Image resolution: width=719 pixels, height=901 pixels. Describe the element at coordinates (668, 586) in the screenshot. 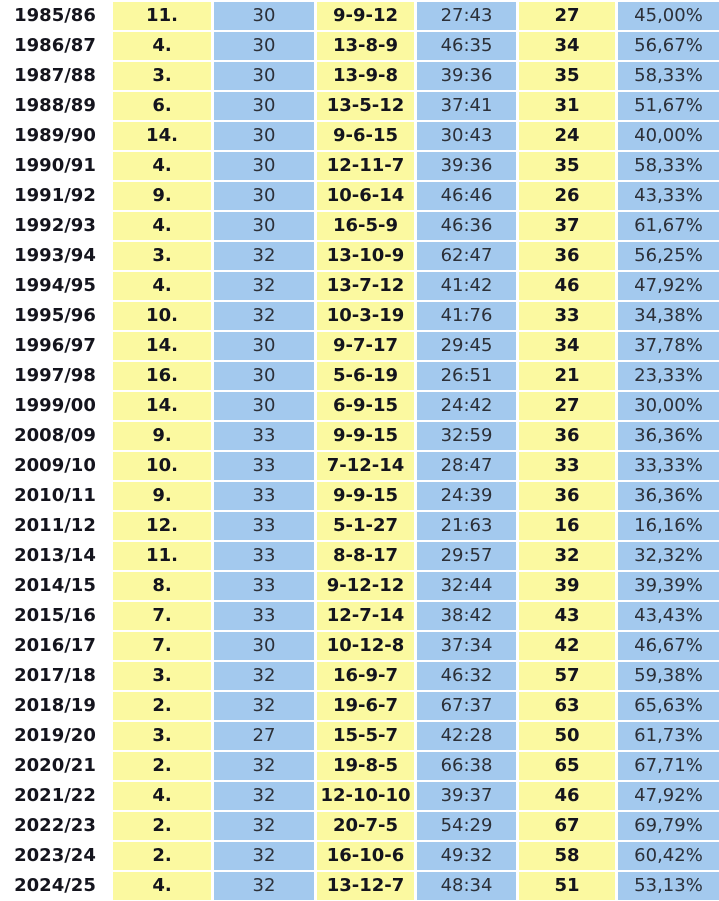

I see `percentage-cell: 39,39%` at that location.